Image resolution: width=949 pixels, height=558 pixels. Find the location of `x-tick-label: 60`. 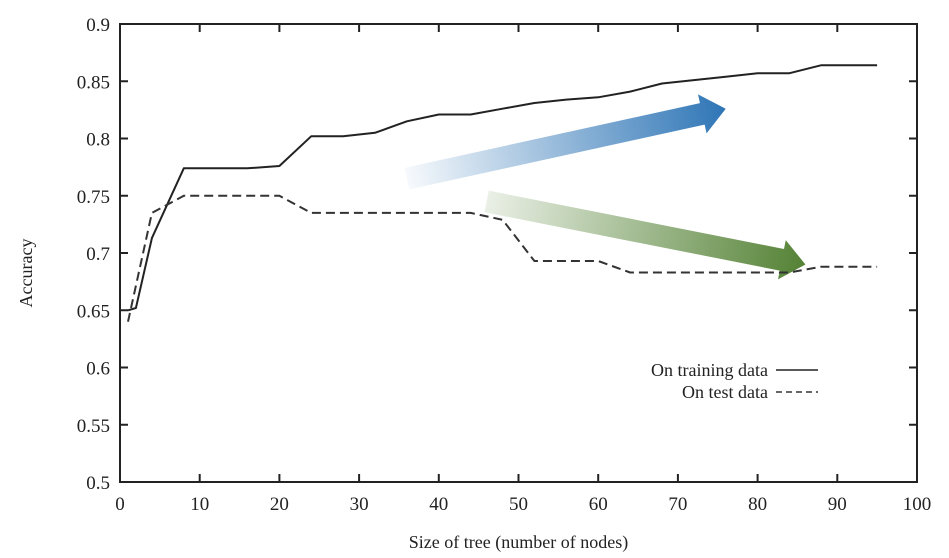

x-tick-label: 60 is located at coordinates (598, 504).